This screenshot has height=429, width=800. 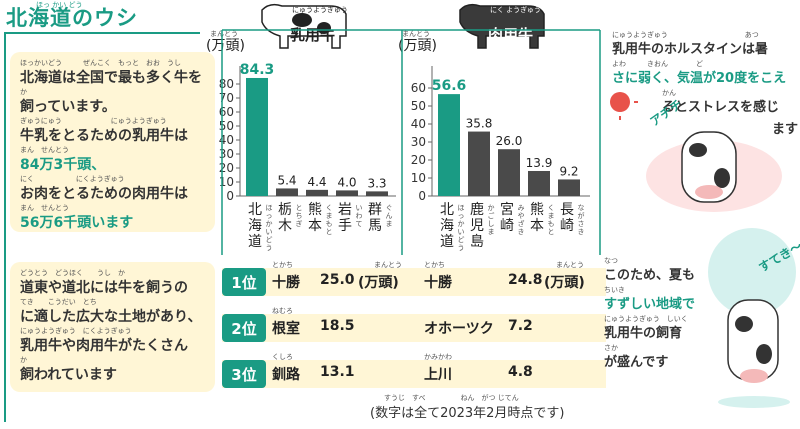 I want to click on data-label: 26.0, so click(x=509, y=141).